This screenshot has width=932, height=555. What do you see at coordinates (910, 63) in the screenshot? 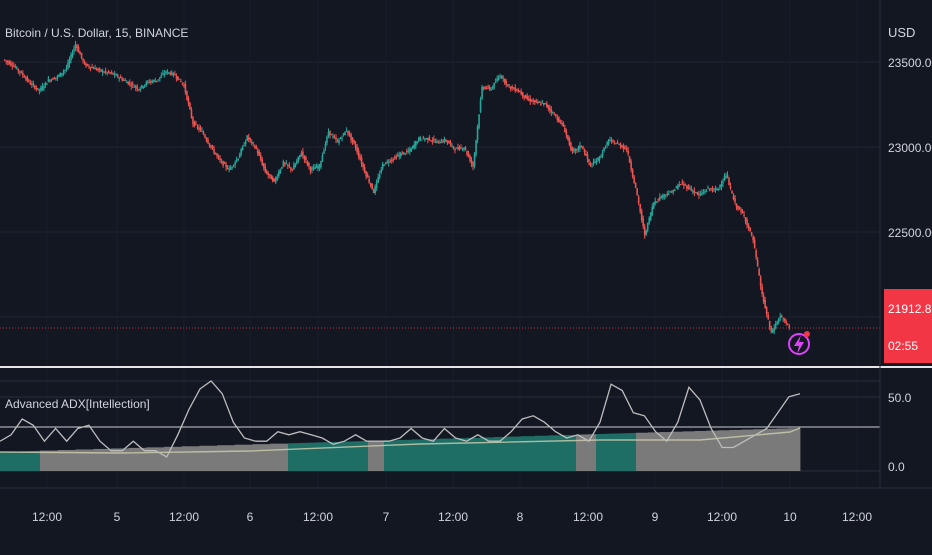
I see `price-tick-23500: 23500.00` at bounding box center [910, 63].